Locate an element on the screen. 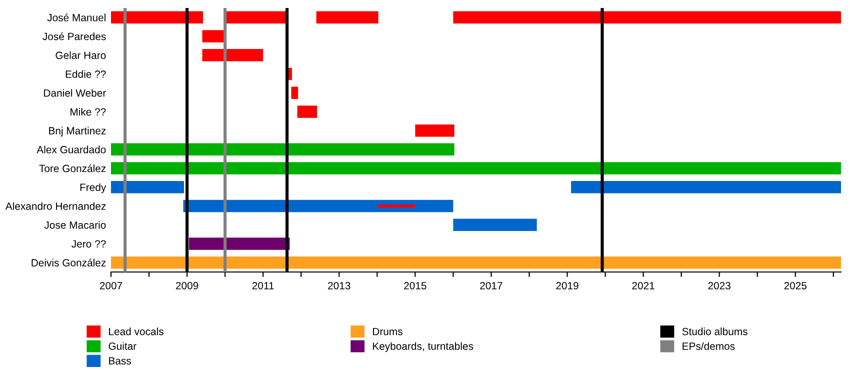 This screenshot has height=370, width=850. y-tick-label: Deivis González is located at coordinates (69, 262).